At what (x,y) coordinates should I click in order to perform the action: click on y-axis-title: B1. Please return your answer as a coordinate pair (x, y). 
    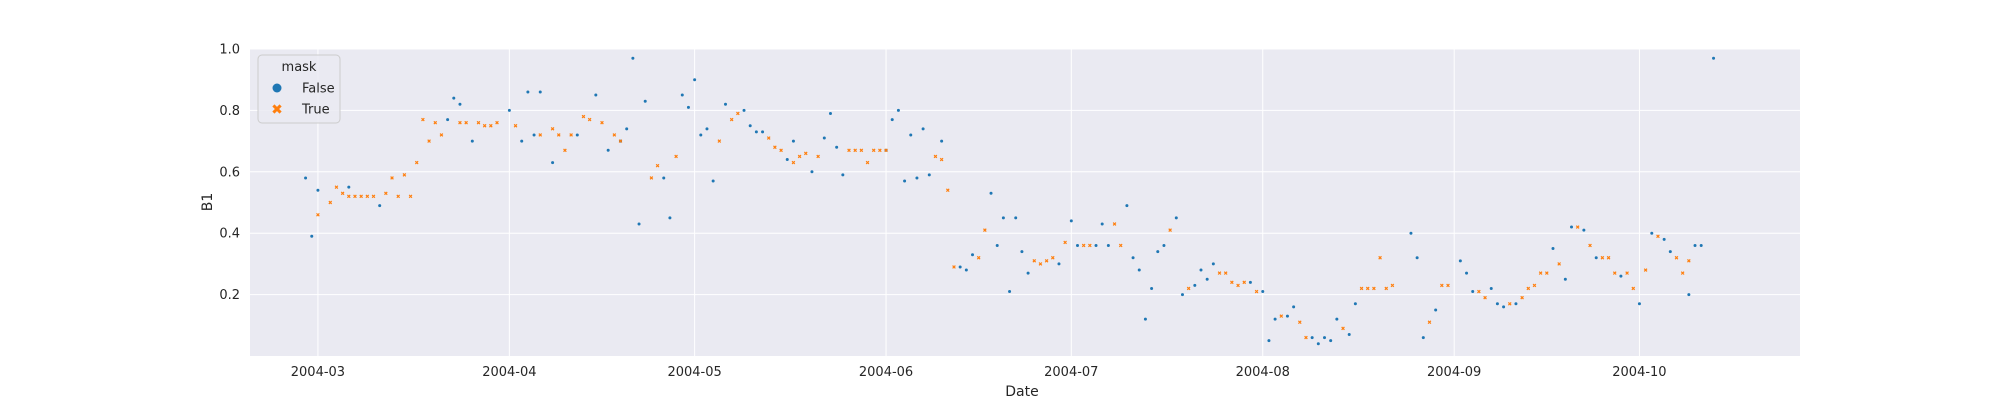
    Looking at the image, I should click on (208, 202).